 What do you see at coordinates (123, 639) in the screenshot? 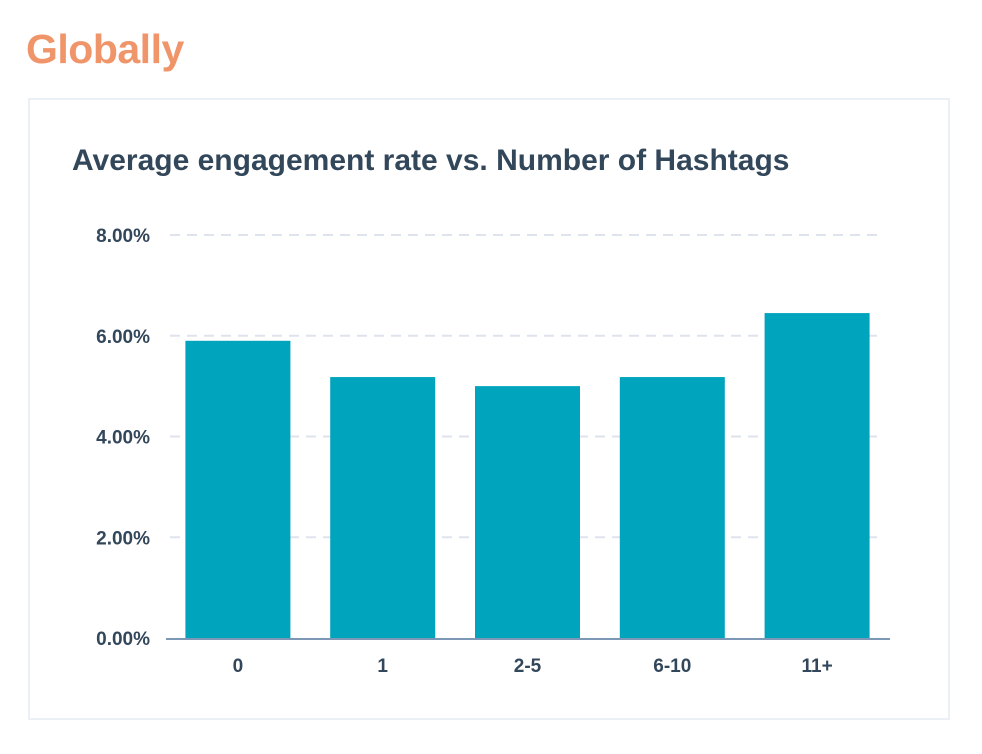
I see `y-tick-label: 0.00%` at bounding box center [123, 639].